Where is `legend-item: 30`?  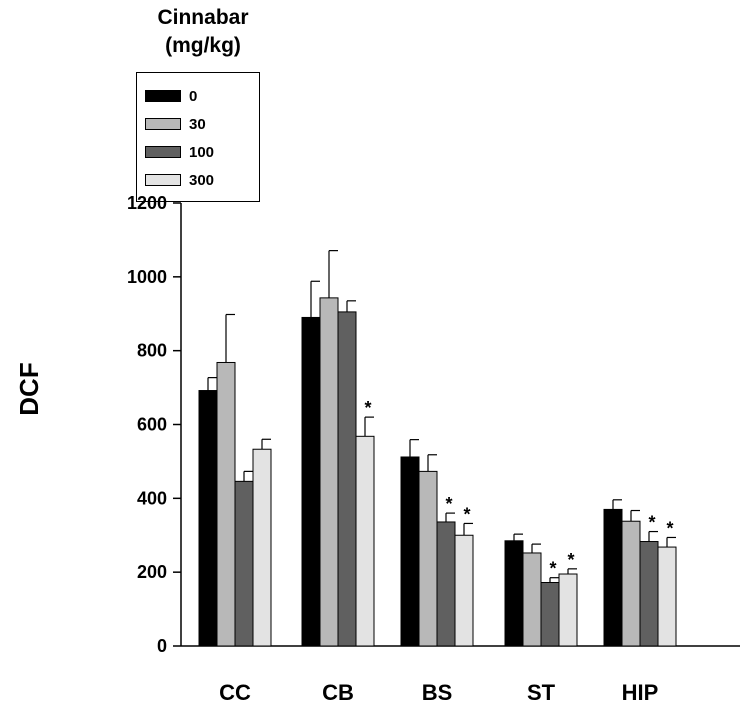 legend-item: 30 is located at coordinates (175, 124).